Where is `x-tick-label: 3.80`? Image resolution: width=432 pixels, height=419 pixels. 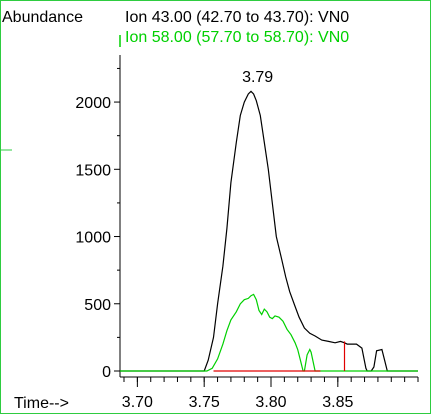
x-tick-label: 3.80 is located at coordinates (270, 402).